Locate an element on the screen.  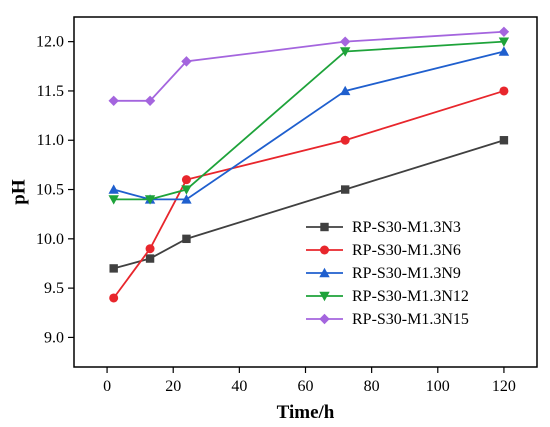
y-tick-label-6: 12.0 is located at coordinates (50, 42).